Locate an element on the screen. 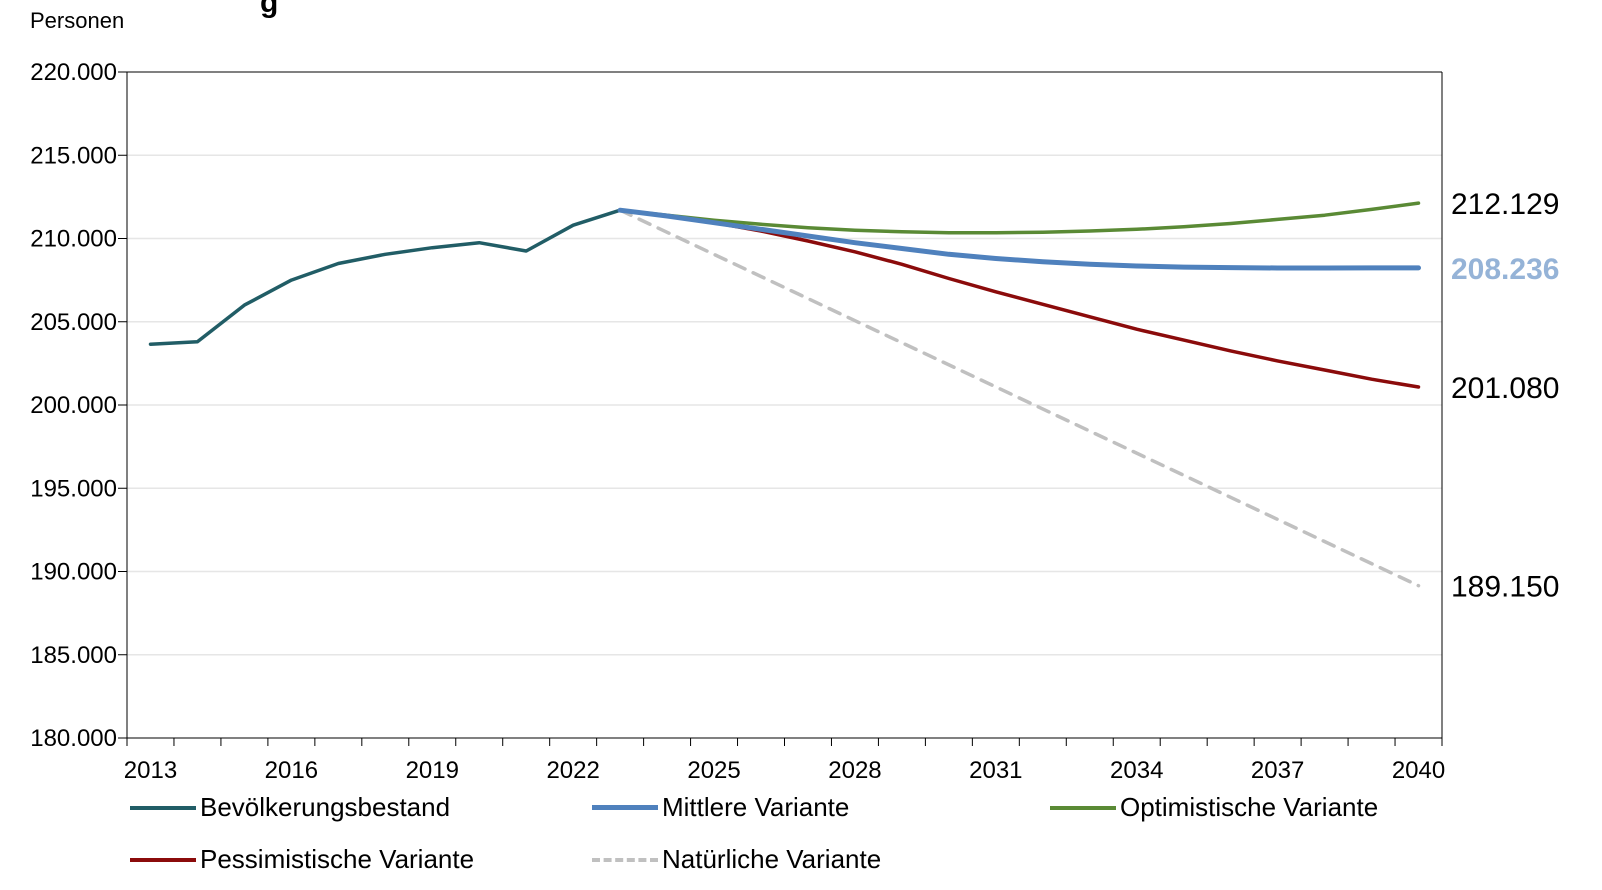  x-tick-label: 2013 is located at coordinates (150, 770).